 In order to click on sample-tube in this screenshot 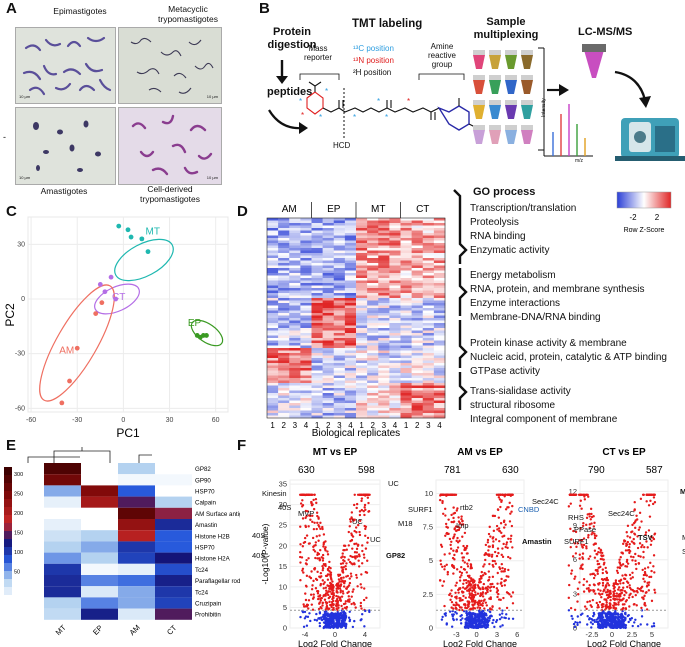, I will do `click(527, 137)`.